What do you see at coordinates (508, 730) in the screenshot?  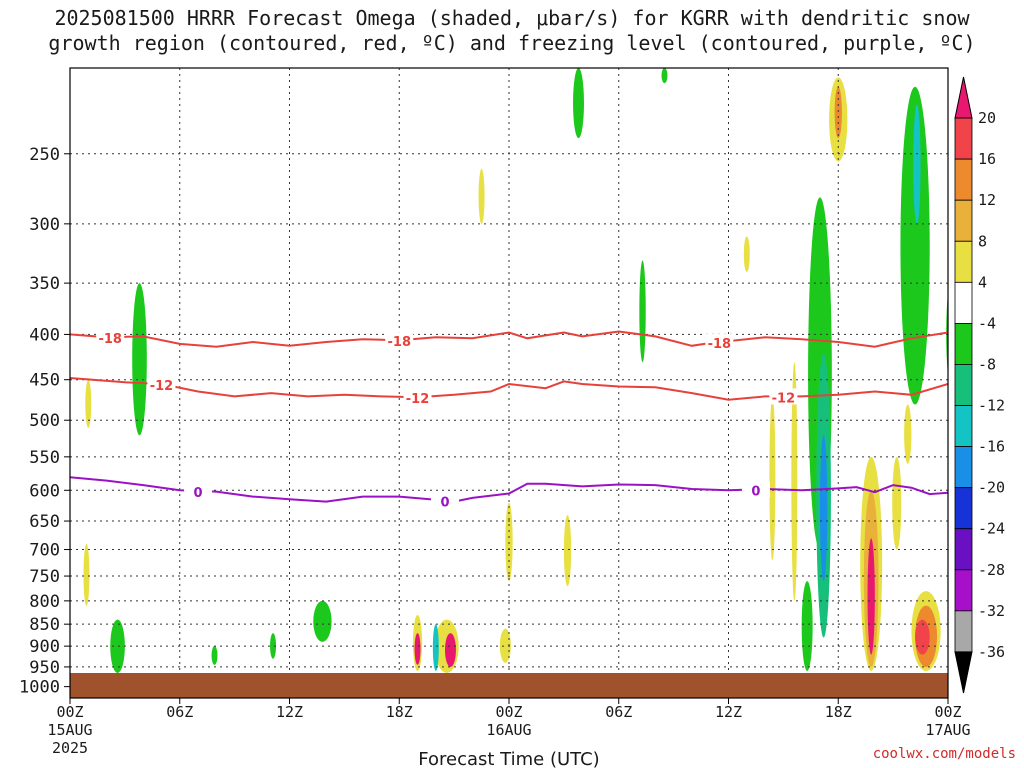 I see `x-date-label: 16AUG` at bounding box center [508, 730].